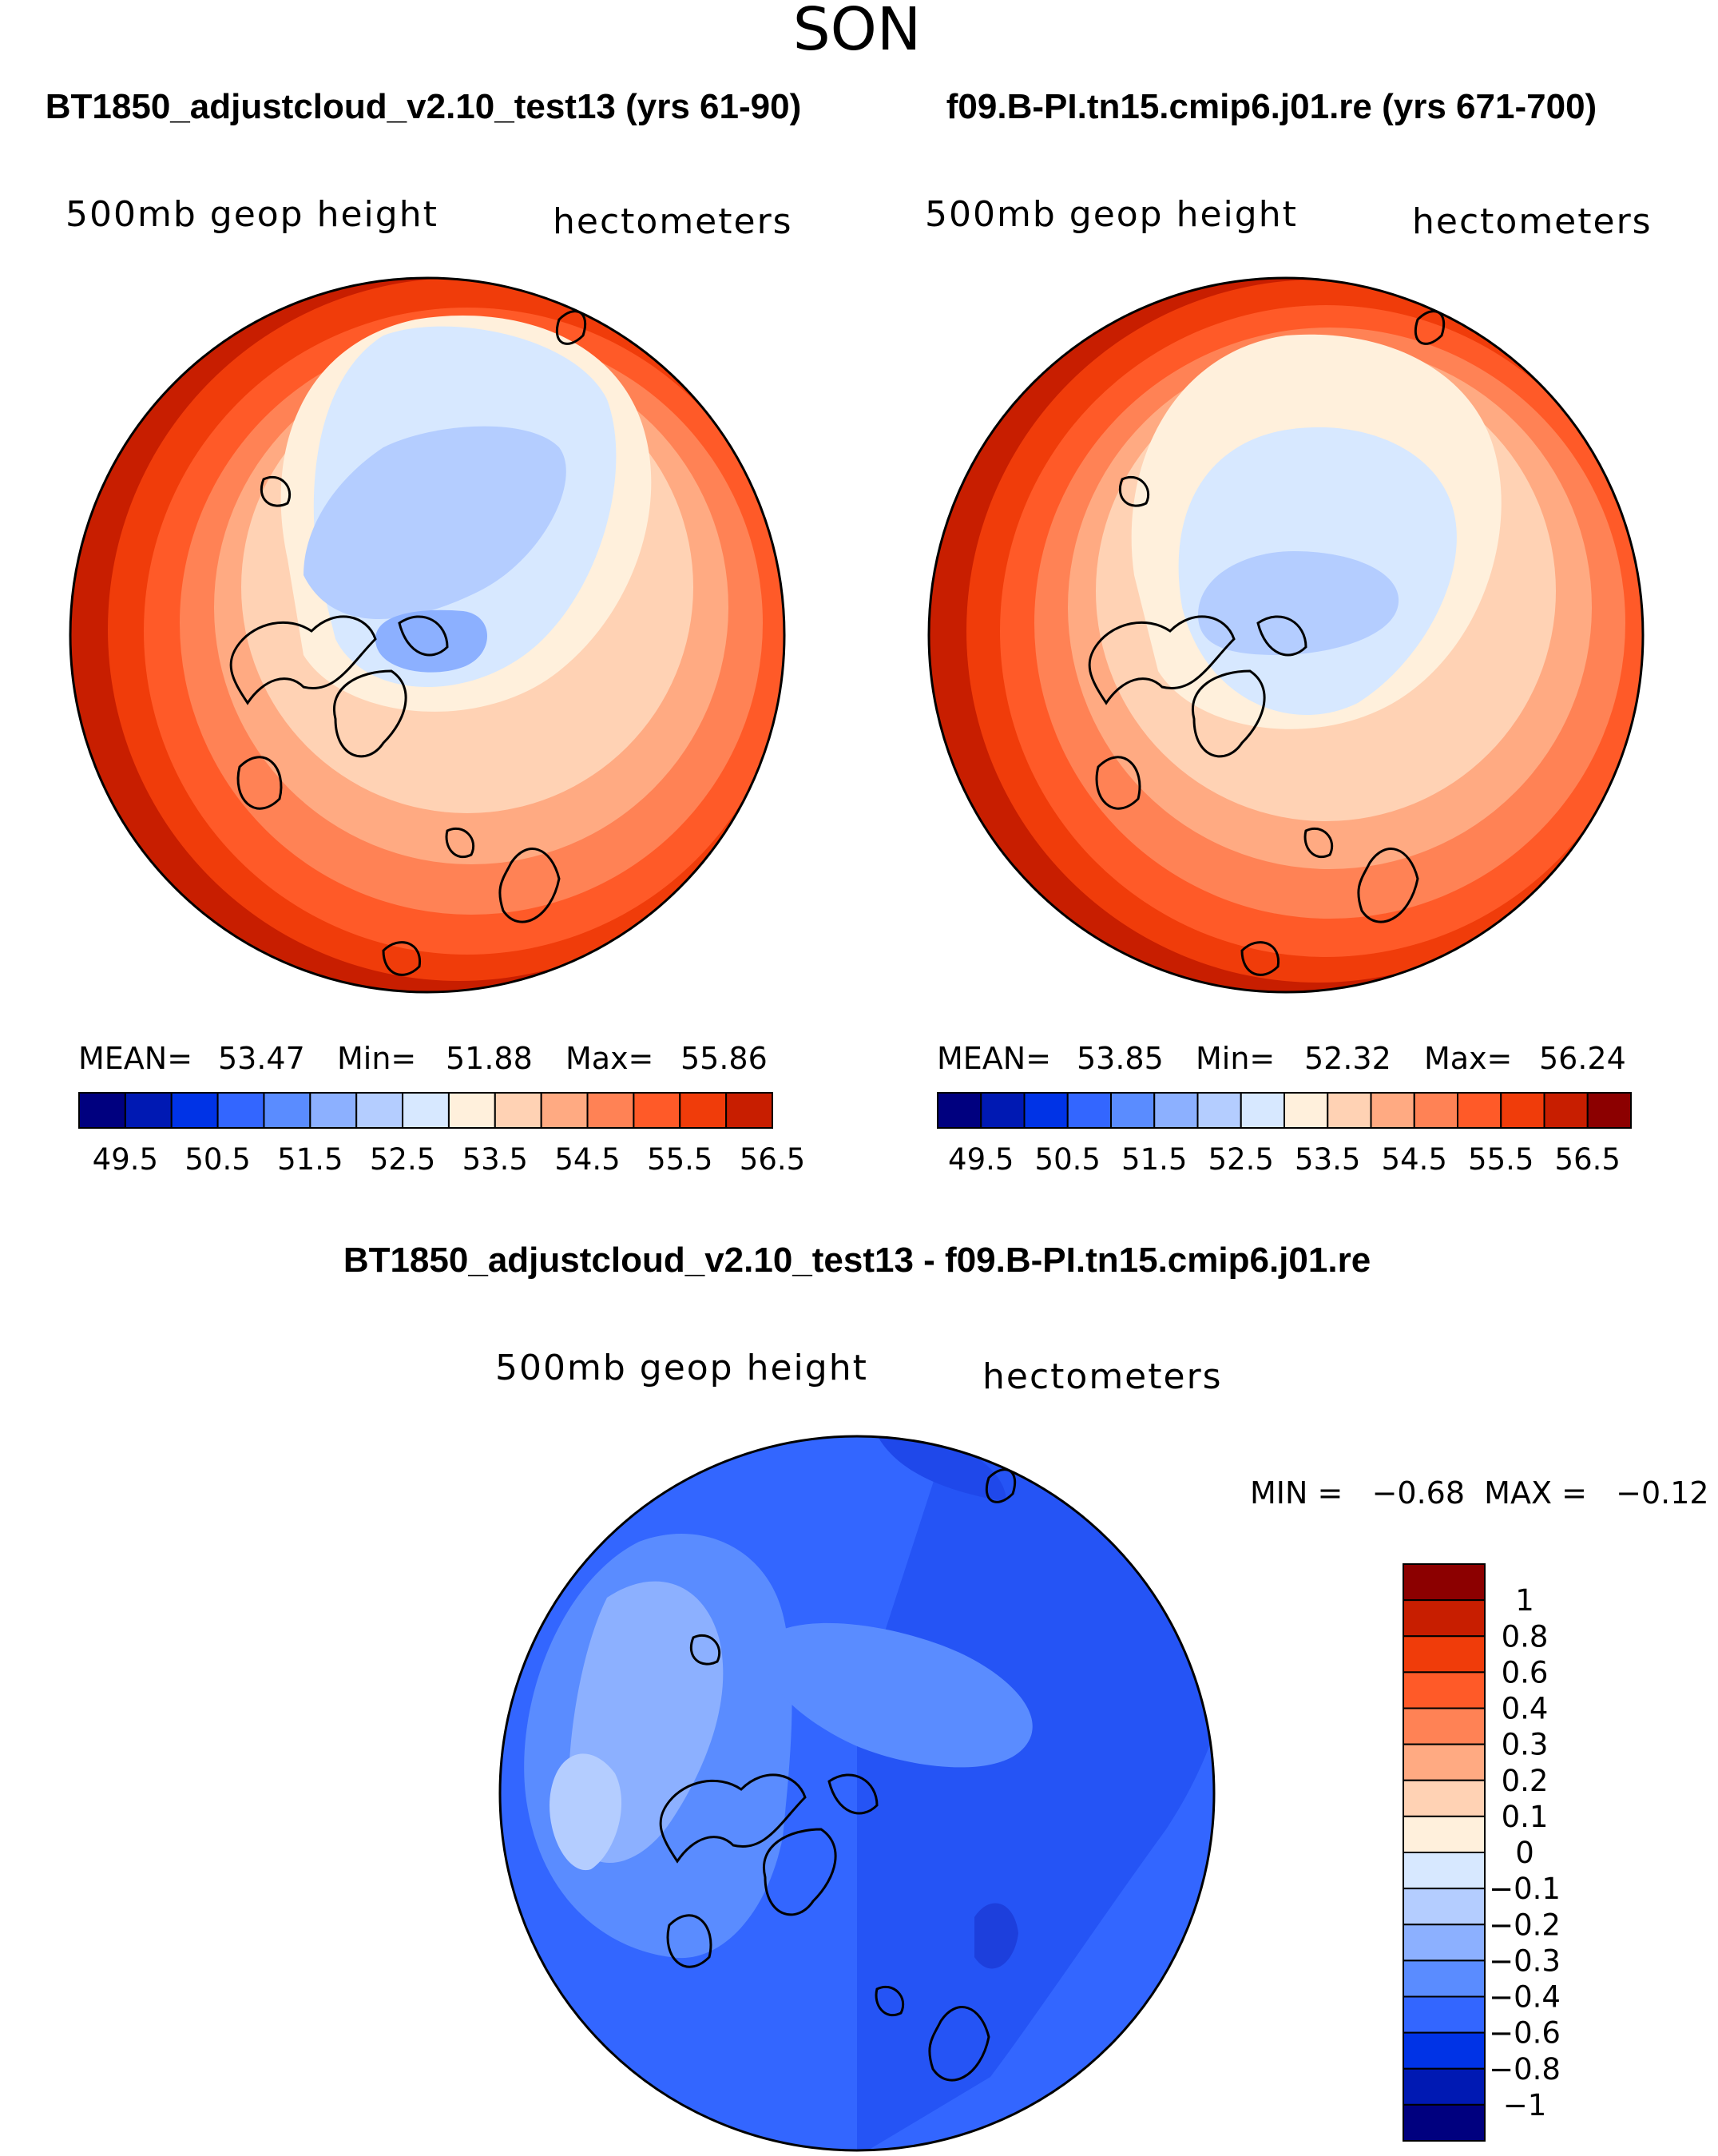 The image size is (1718, 2156). Describe the element at coordinates (1526, 1745) in the screenshot. I see `difference-colorbar-label: 0.3` at that location.